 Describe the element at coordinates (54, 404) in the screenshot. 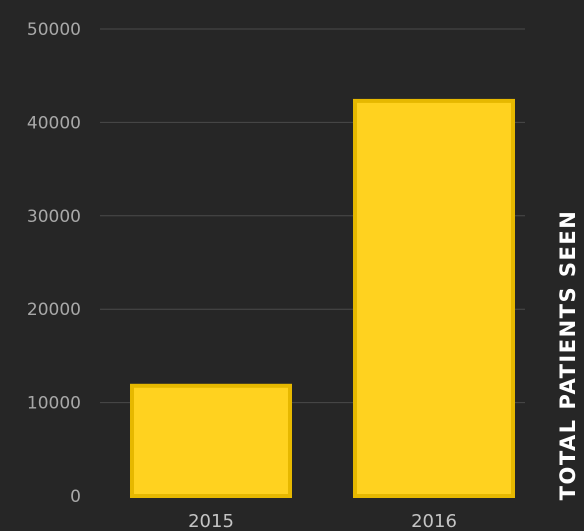

I see `y-tick-label: 10000` at that location.